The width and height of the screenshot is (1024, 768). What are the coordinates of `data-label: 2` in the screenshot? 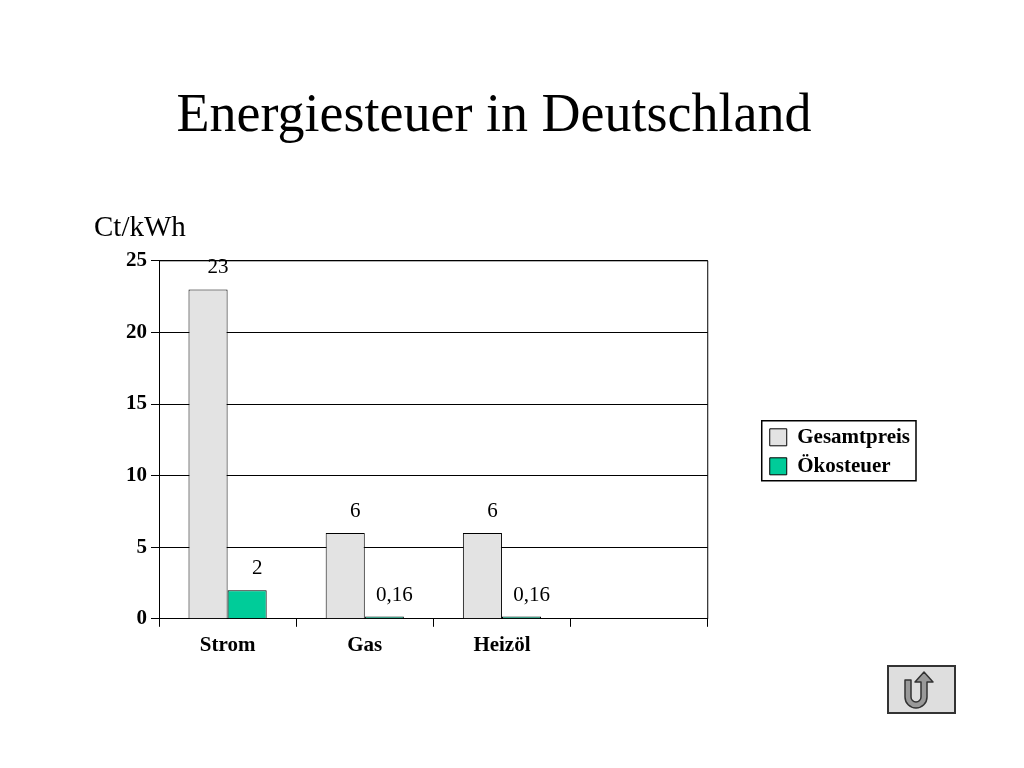 It's located at (257, 567).